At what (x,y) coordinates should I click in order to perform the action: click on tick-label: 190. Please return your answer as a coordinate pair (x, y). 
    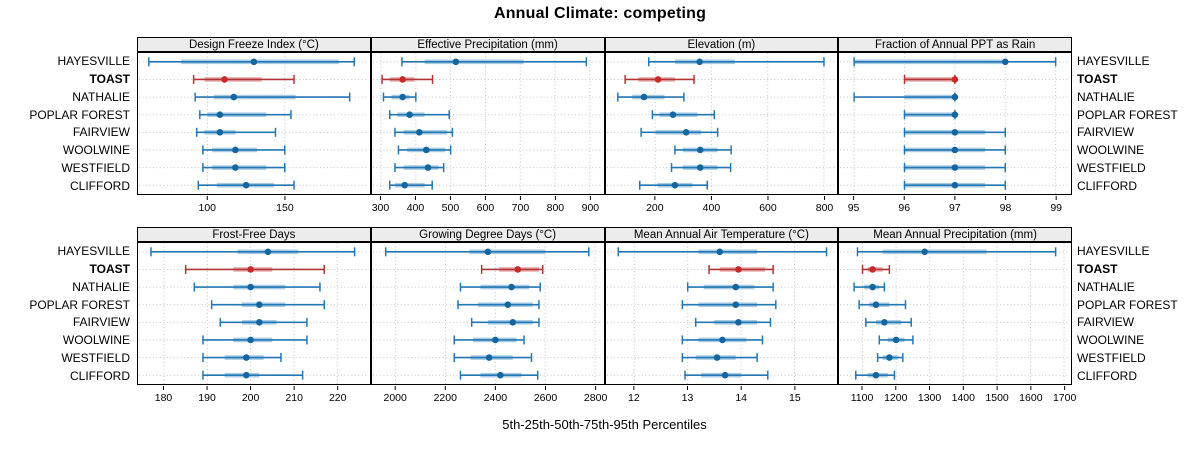
    Looking at the image, I should click on (207, 398).